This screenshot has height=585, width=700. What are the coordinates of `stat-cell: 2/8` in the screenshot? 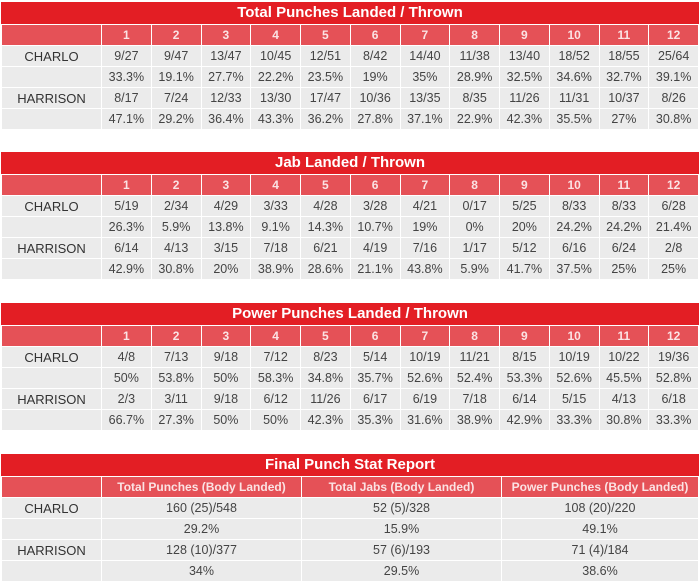 It's located at (673, 248).